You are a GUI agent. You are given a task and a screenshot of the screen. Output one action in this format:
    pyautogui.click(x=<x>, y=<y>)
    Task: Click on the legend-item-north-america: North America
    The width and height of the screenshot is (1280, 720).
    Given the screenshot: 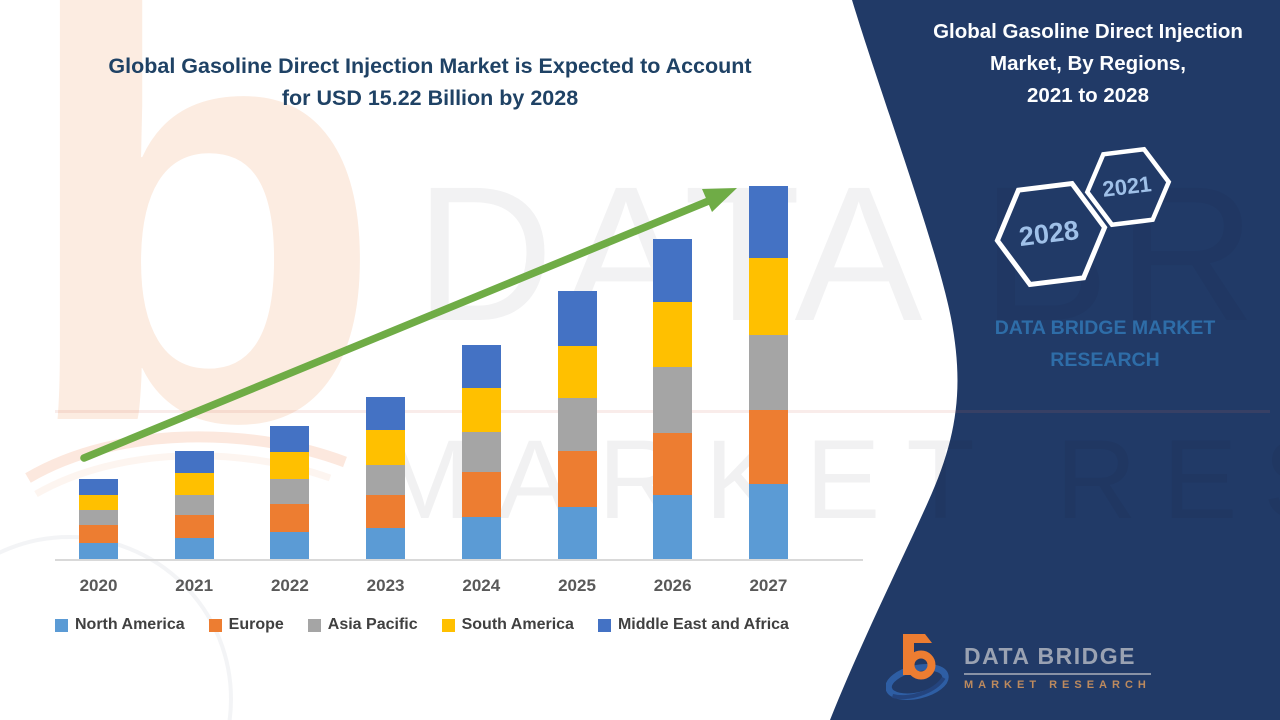 What is the action you would take?
    pyautogui.click(x=120, y=625)
    